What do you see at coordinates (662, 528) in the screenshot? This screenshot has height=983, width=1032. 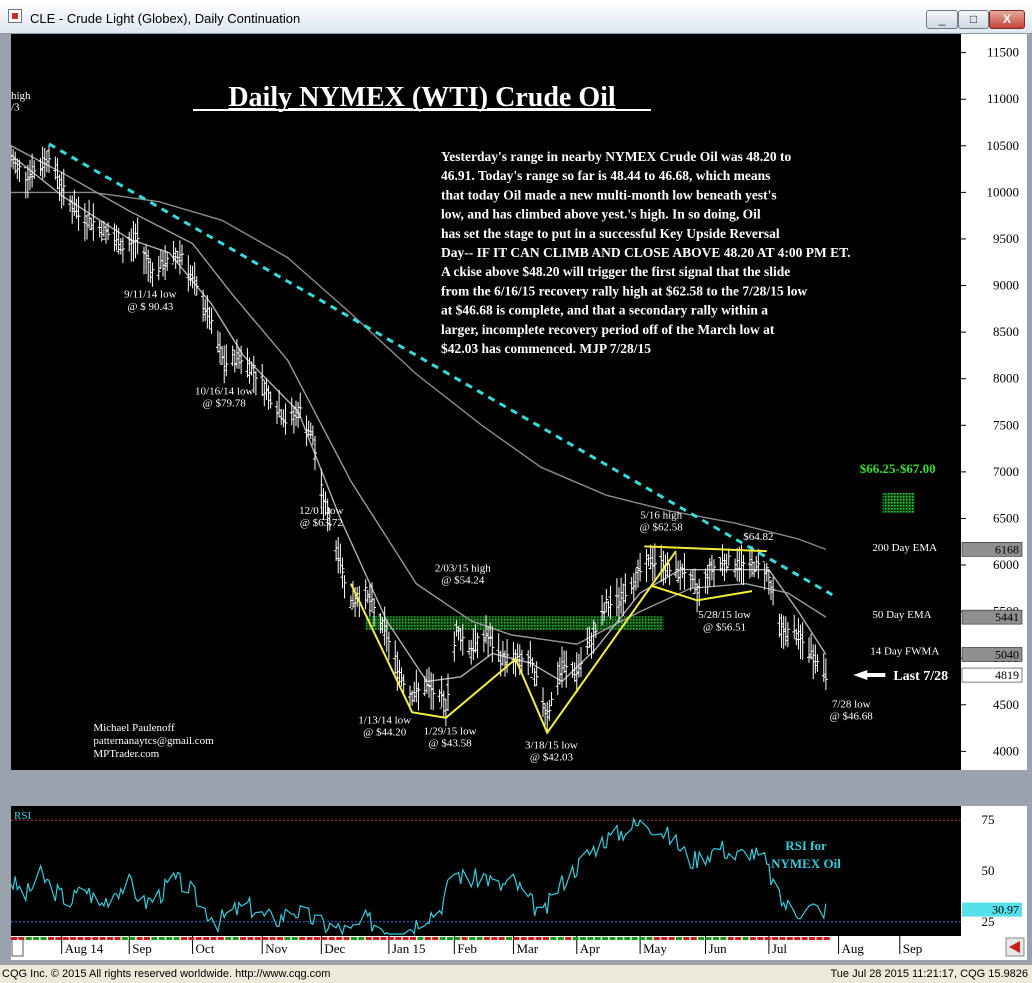 I see `chart-label: @ $62.58` at bounding box center [662, 528].